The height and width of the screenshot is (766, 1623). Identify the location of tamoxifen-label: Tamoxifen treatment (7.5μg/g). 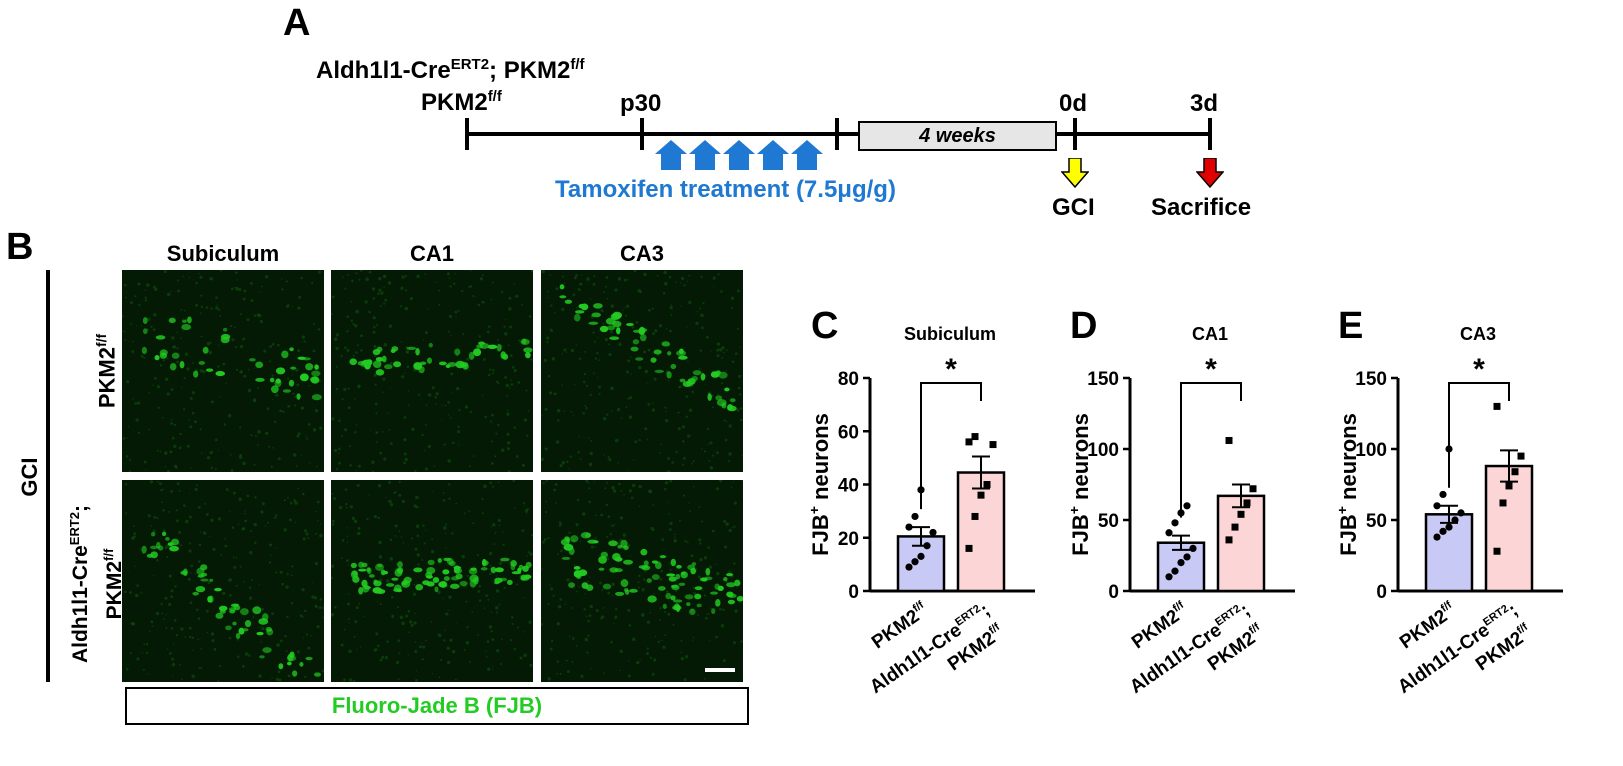
(725, 189).